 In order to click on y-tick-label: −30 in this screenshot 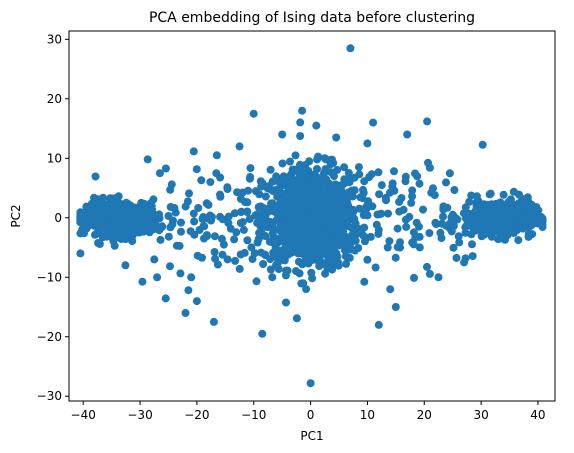, I will do `click(49, 396)`.